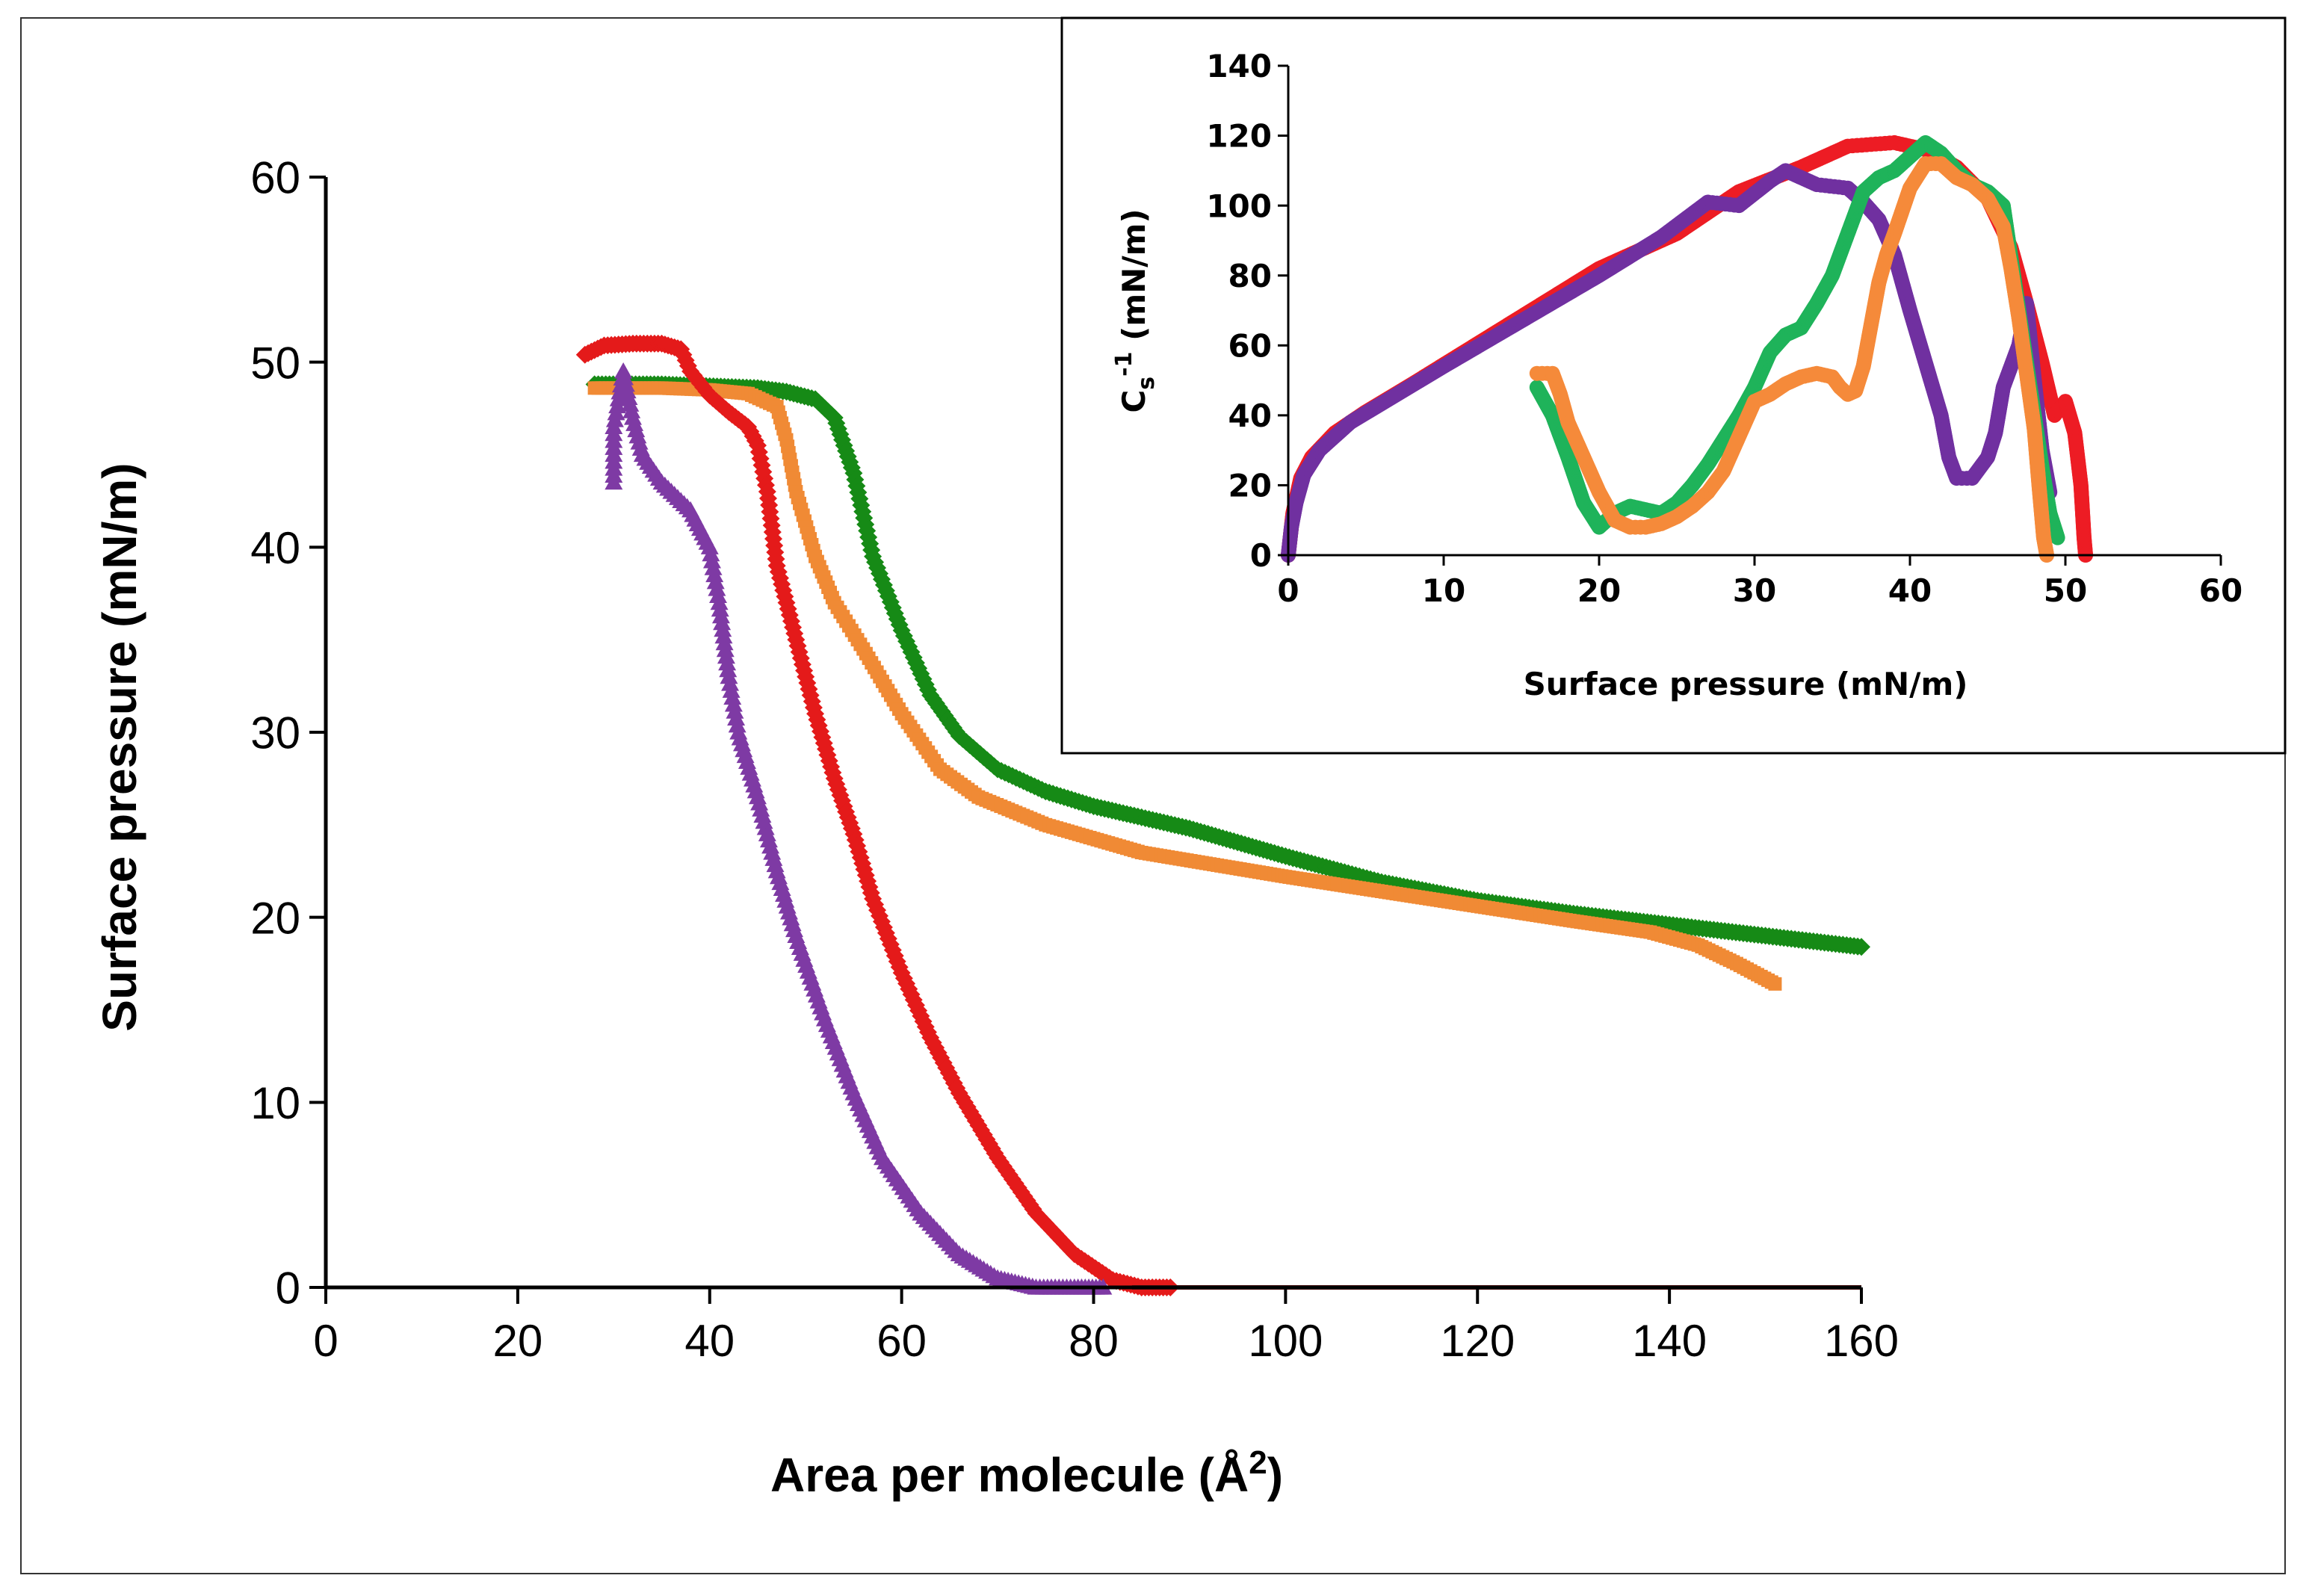 This screenshot has width=2306, height=1596. Describe the element at coordinates (1670, 1341) in the screenshot. I see `main-x-tick-label: 140` at that location.